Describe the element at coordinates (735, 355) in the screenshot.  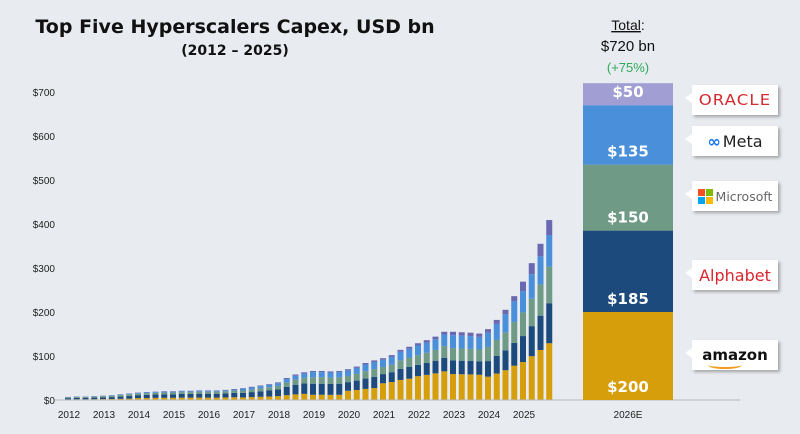
I see `amazon-logo-text: amazon` at that location.